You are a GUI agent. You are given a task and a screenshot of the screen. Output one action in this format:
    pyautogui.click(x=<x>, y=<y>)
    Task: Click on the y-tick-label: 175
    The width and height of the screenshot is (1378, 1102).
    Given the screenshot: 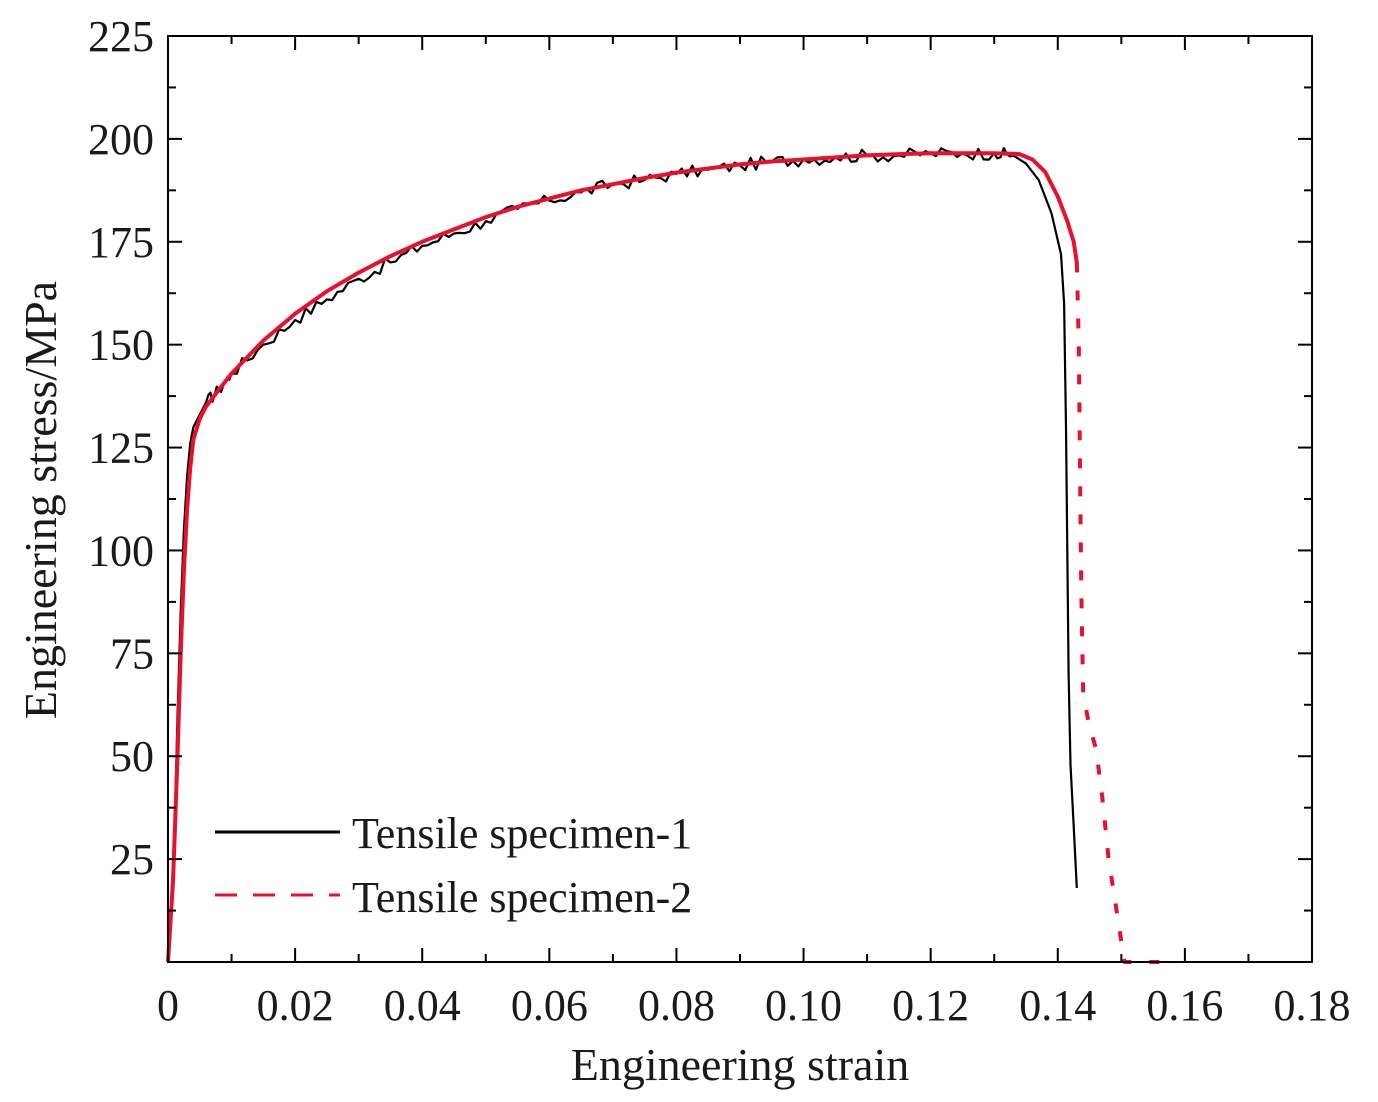 What is the action you would take?
    pyautogui.click(x=121, y=242)
    